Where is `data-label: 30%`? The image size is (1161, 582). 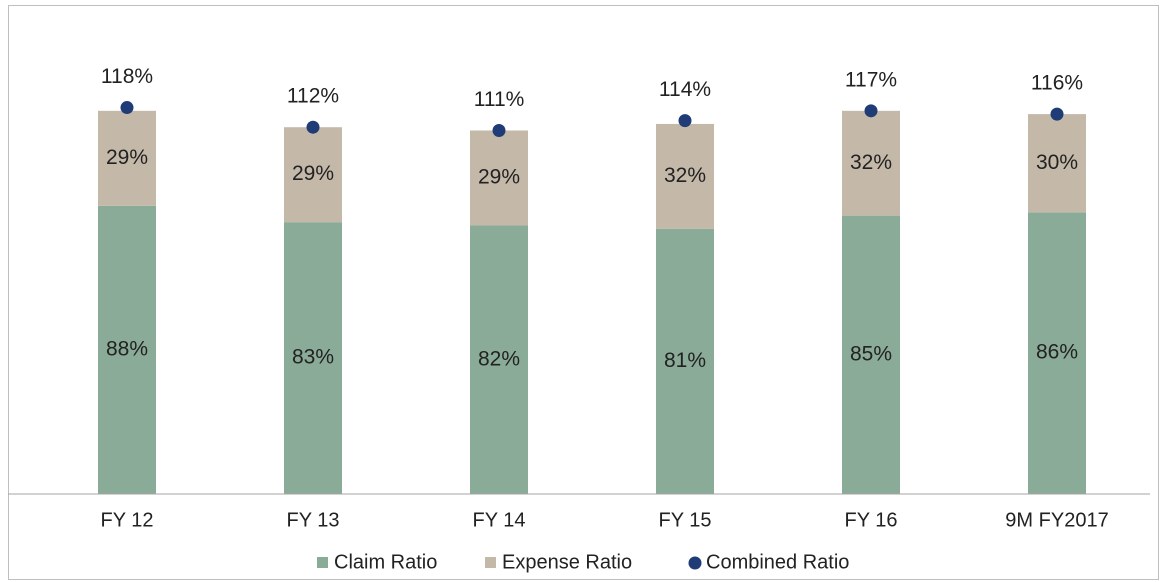
data-label: 30% is located at coordinates (1057, 162).